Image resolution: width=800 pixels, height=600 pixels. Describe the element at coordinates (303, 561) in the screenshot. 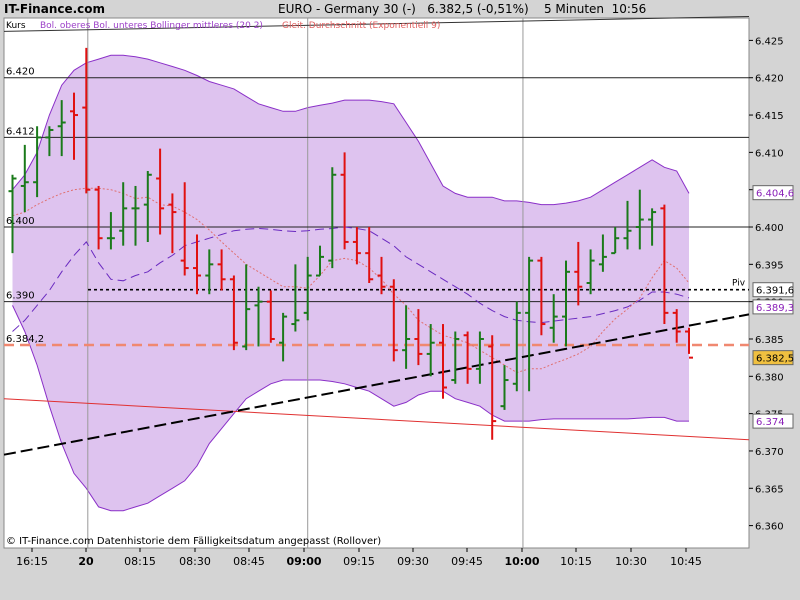

I see `x-tick-label: 09:00` at that location.